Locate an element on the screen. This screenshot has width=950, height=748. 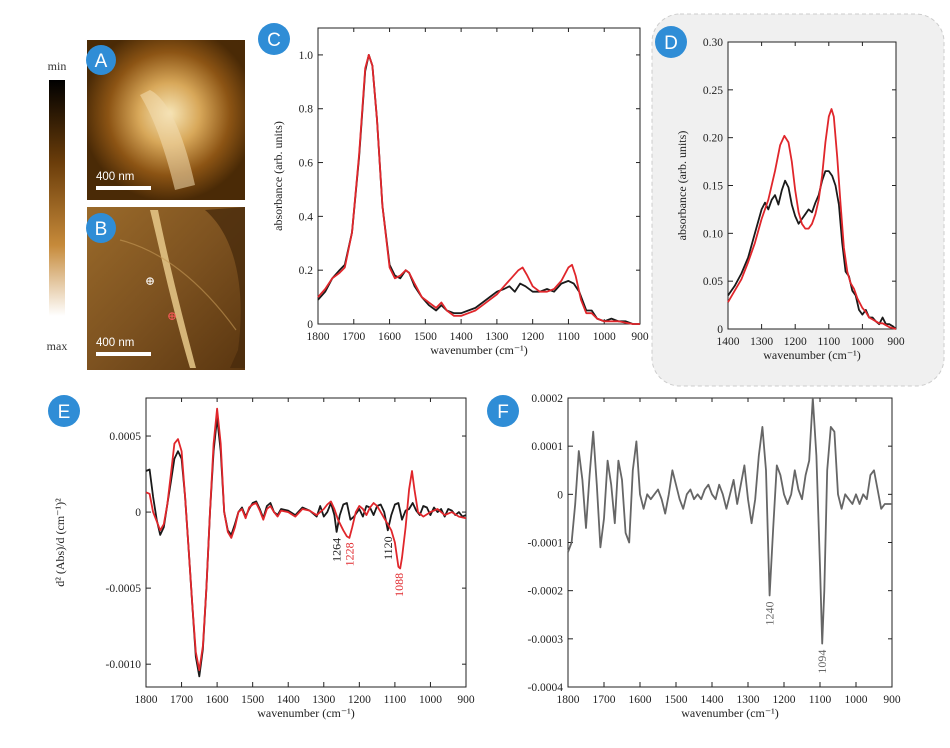
svg-text: B is located at coordinates (101, 229).